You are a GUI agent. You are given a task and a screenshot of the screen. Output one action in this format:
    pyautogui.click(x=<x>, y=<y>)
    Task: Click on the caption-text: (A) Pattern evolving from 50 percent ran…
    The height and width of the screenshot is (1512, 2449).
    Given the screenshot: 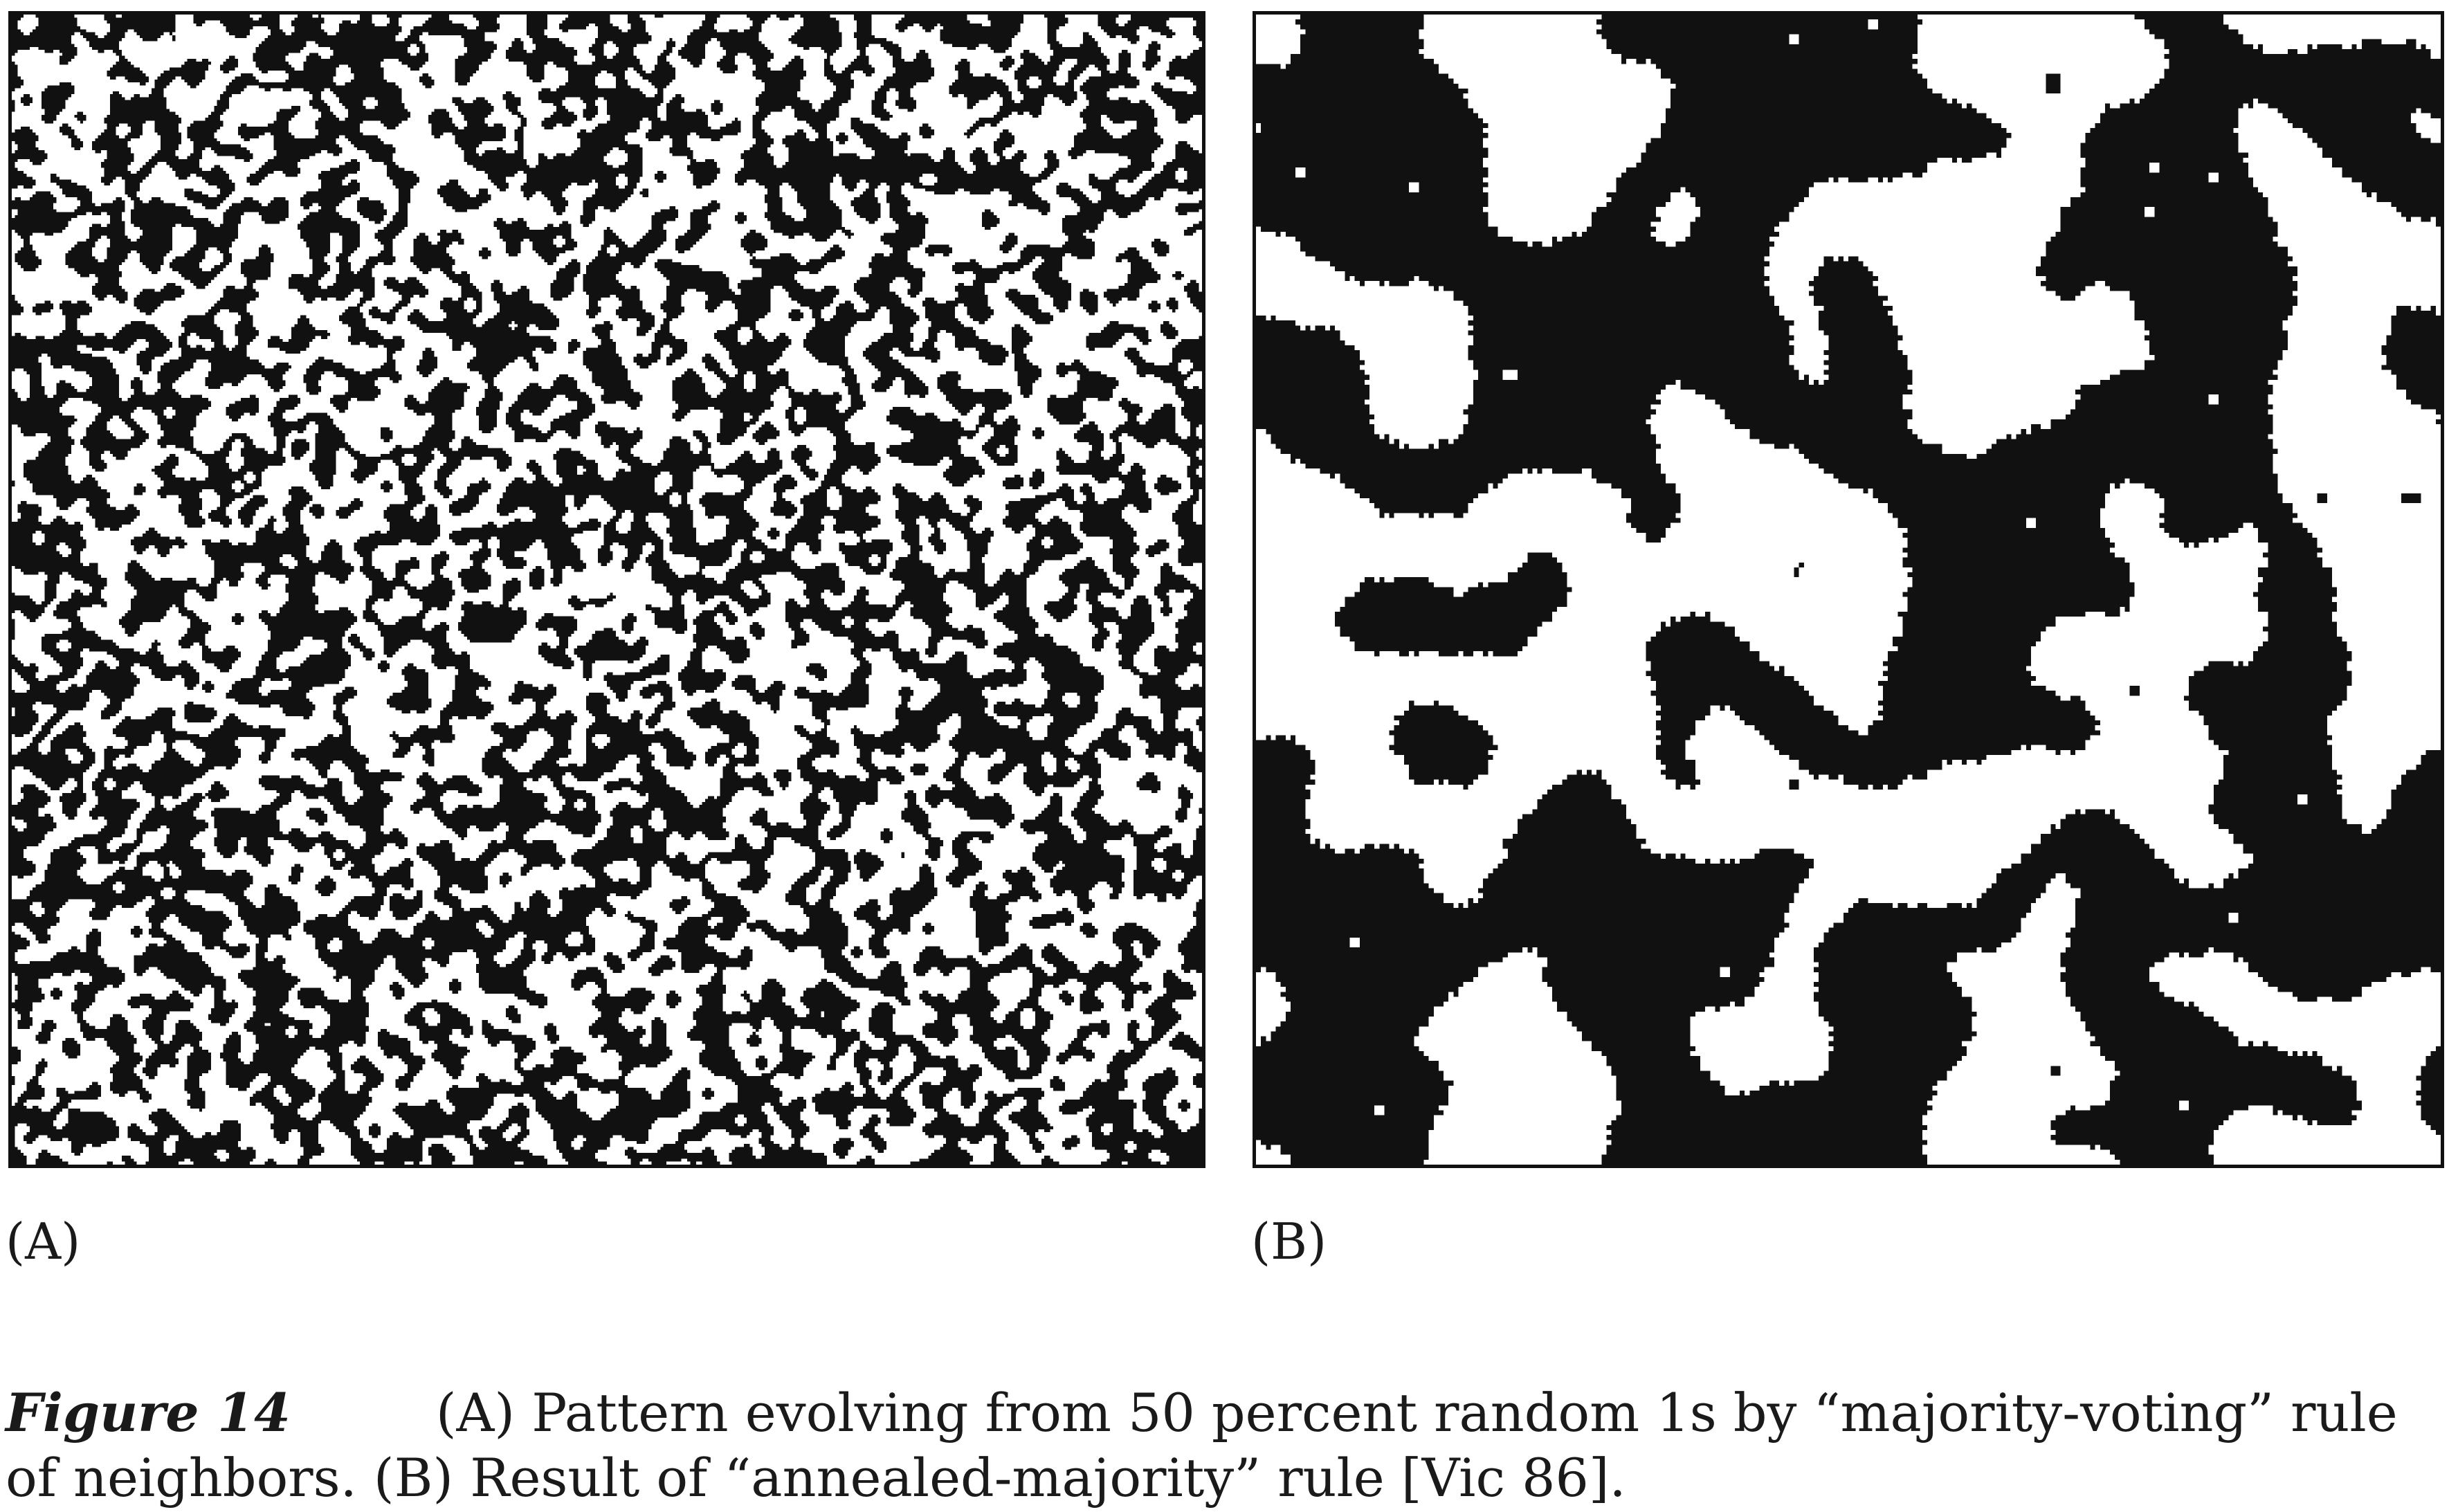 What is the action you would take?
    pyautogui.click(x=1202, y=1445)
    